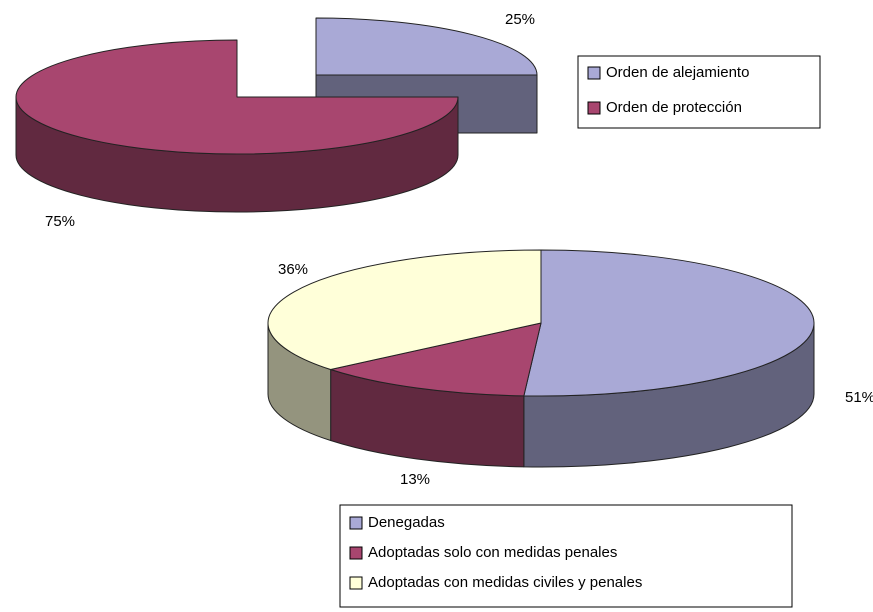 This screenshot has height=612, width=873. Describe the element at coordinates (505, 582) in the screenshot. I see `legend-label: Adoptadas con medidas civiles y penales` at that location.